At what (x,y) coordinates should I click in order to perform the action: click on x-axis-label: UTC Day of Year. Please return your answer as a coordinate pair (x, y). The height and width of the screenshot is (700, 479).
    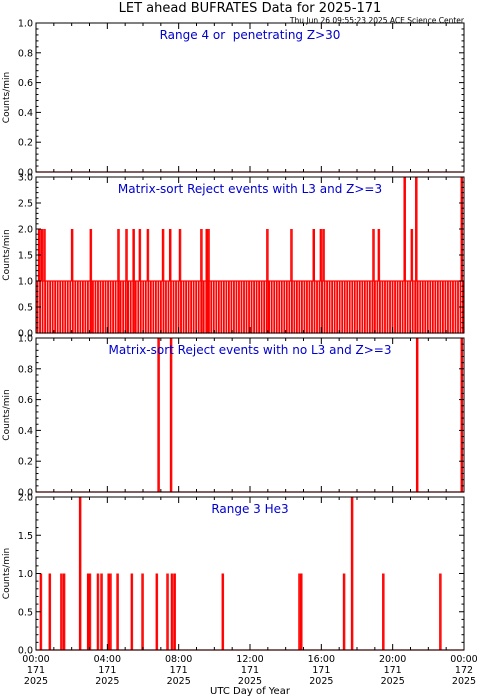
    Looking at the image, I should click on (250, 691).